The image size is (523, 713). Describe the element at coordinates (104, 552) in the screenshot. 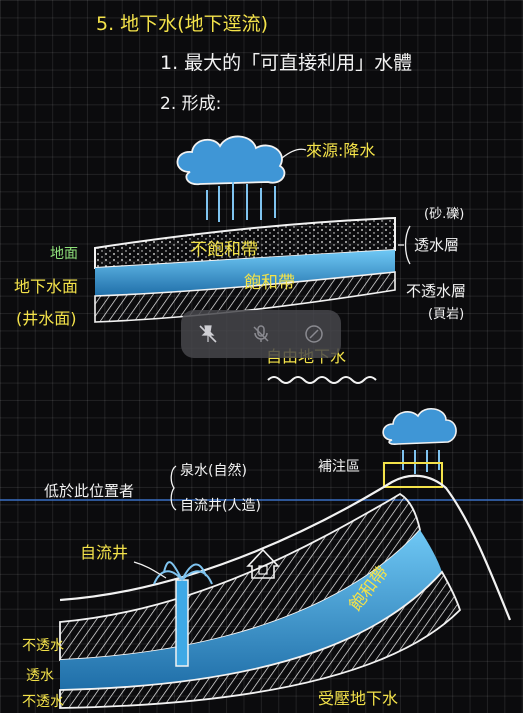

I see `artesian-well-label: 自流井` at that location.